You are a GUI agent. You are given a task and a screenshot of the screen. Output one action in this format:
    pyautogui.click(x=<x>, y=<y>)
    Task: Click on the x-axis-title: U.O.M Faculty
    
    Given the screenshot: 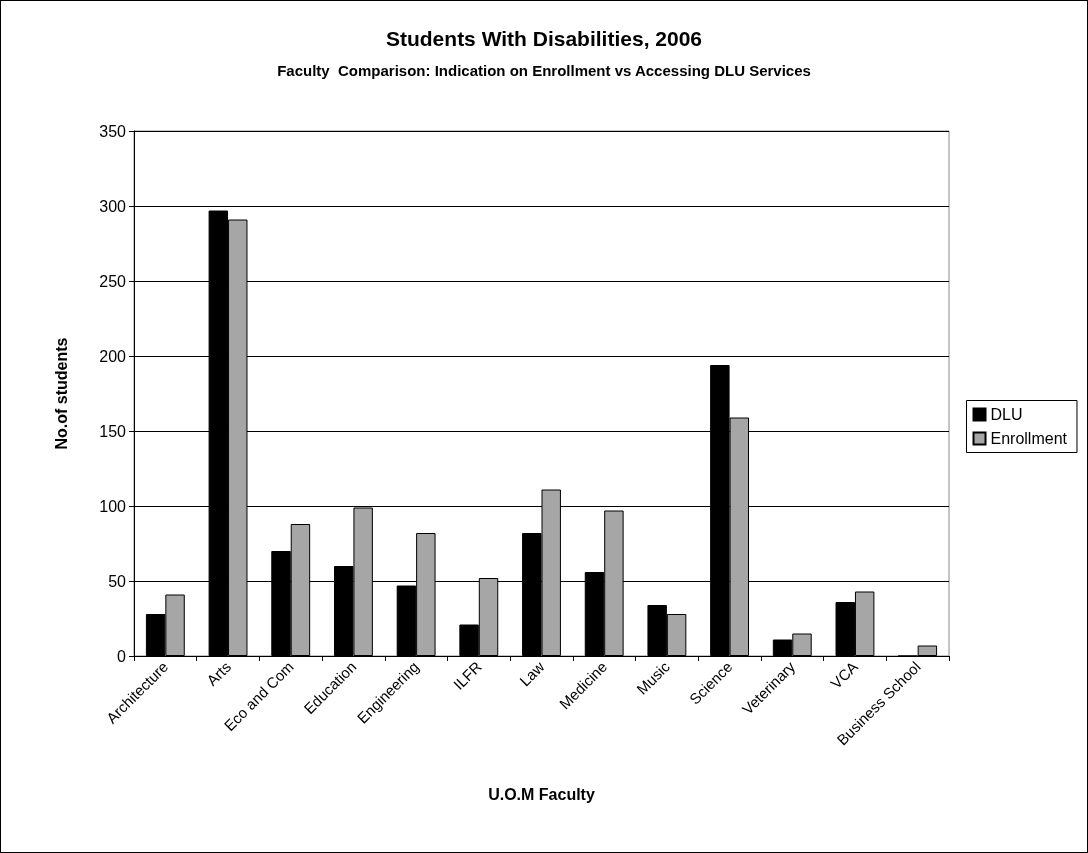 What is the action you would take?
    pyautogui.click(x=541, y=794)
    